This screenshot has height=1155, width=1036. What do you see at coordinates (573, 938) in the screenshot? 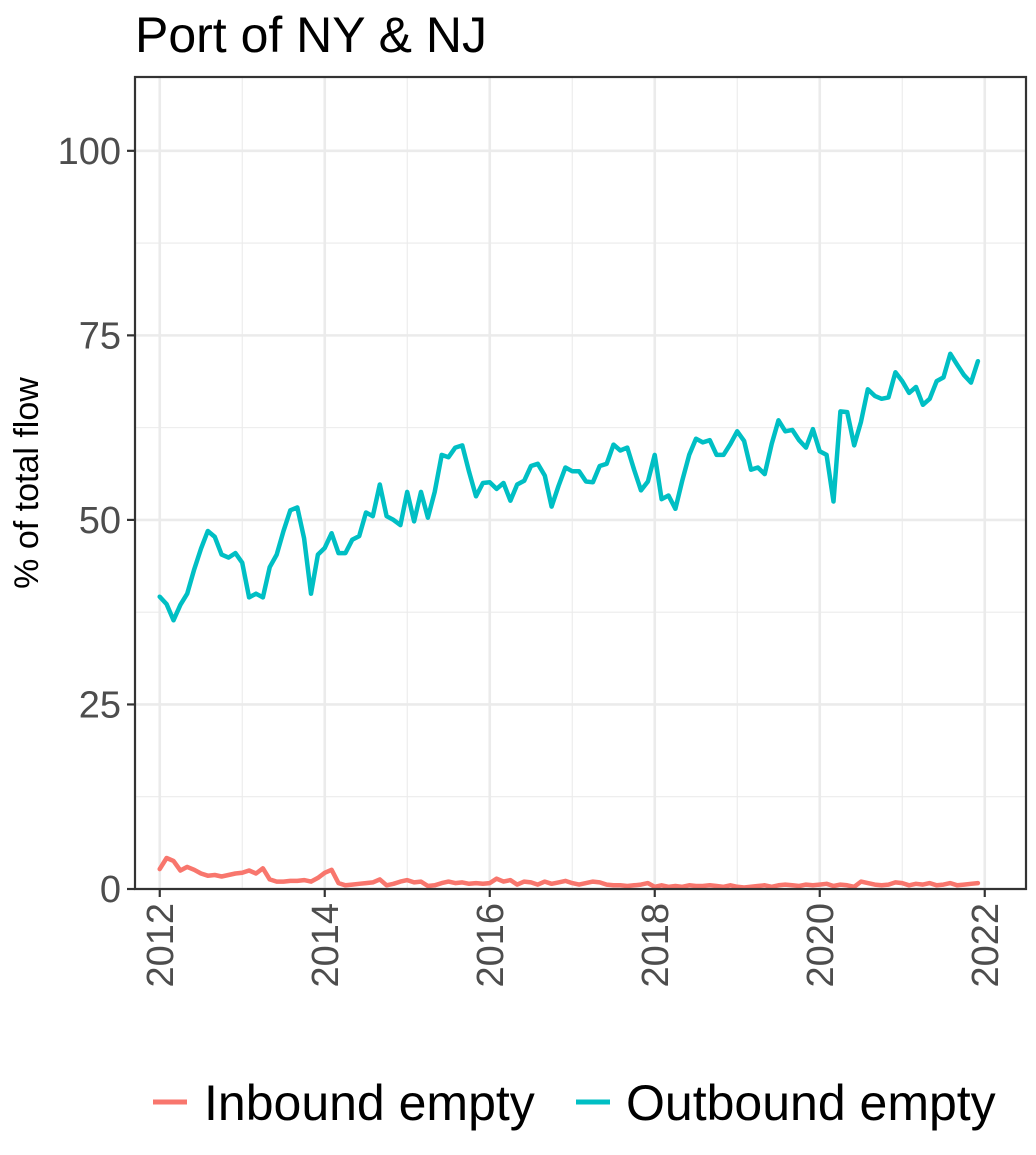
I see `x-axis: 2012 2014 2016 2018 2020 2022` at bounding box center [573, 938].